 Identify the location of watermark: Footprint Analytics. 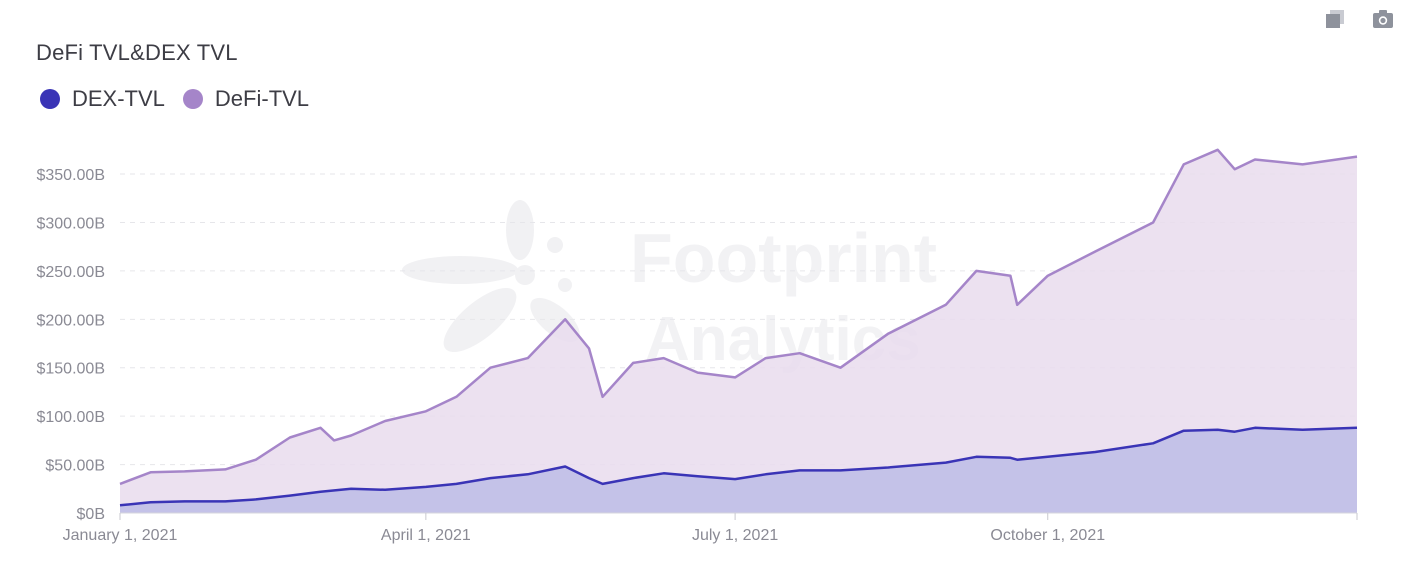
(669, 287).